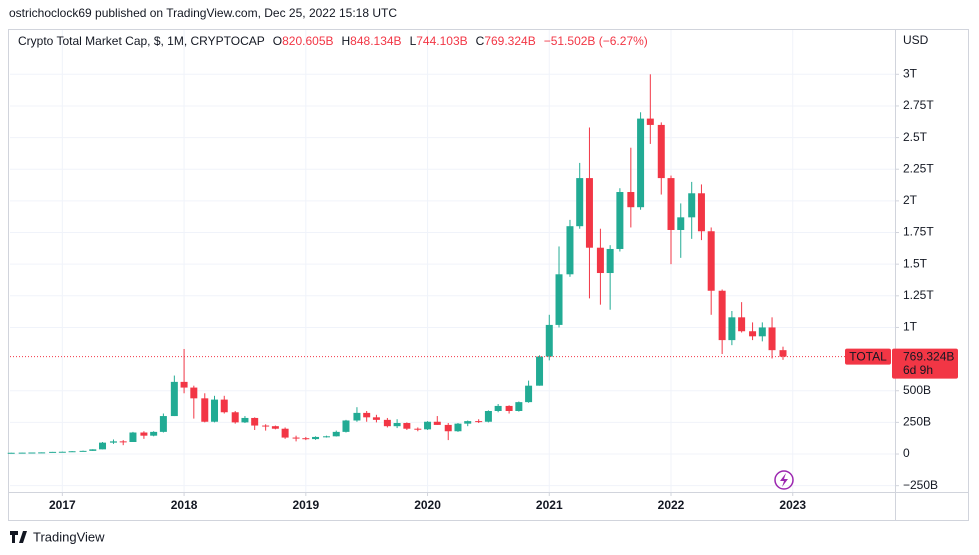  Describe the element at coordinates (918, 105) in the screenshot. I see `y-tick-label: 2.75T` at that location.